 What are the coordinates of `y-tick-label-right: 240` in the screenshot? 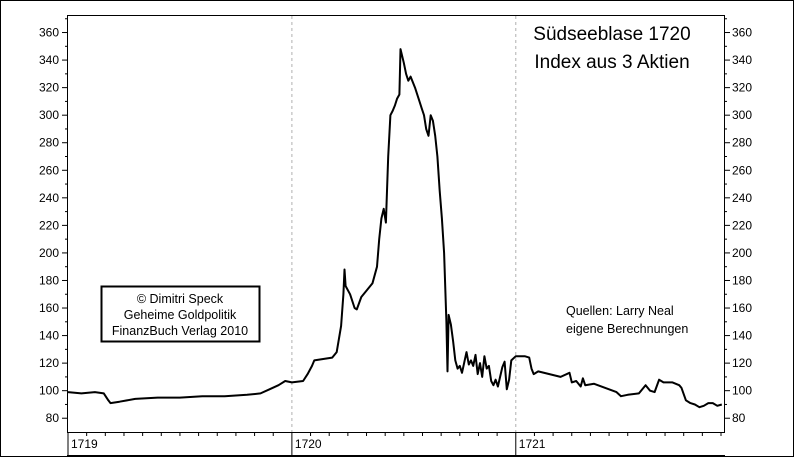 It's located at (742, 198).